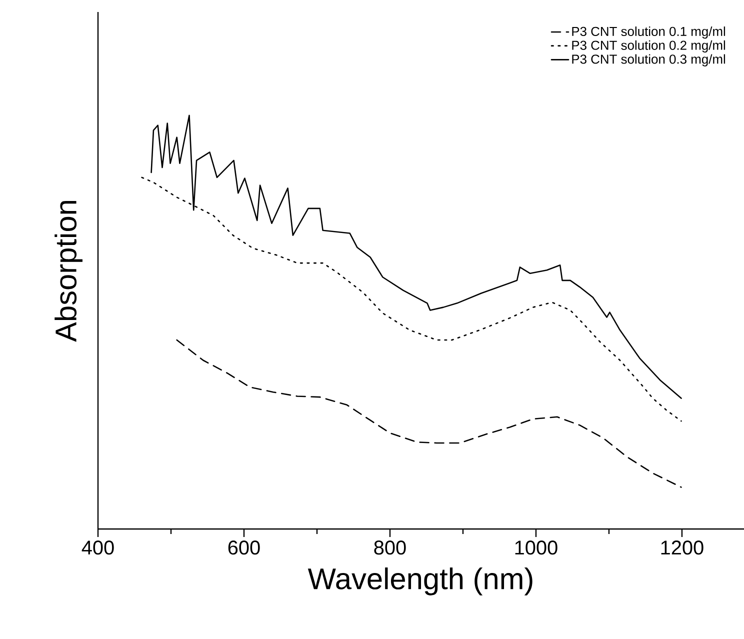 The height and width of the screenshot is (639, 744). I want to click on x-axis-title: Wavelength (nm), so click(420, 581).